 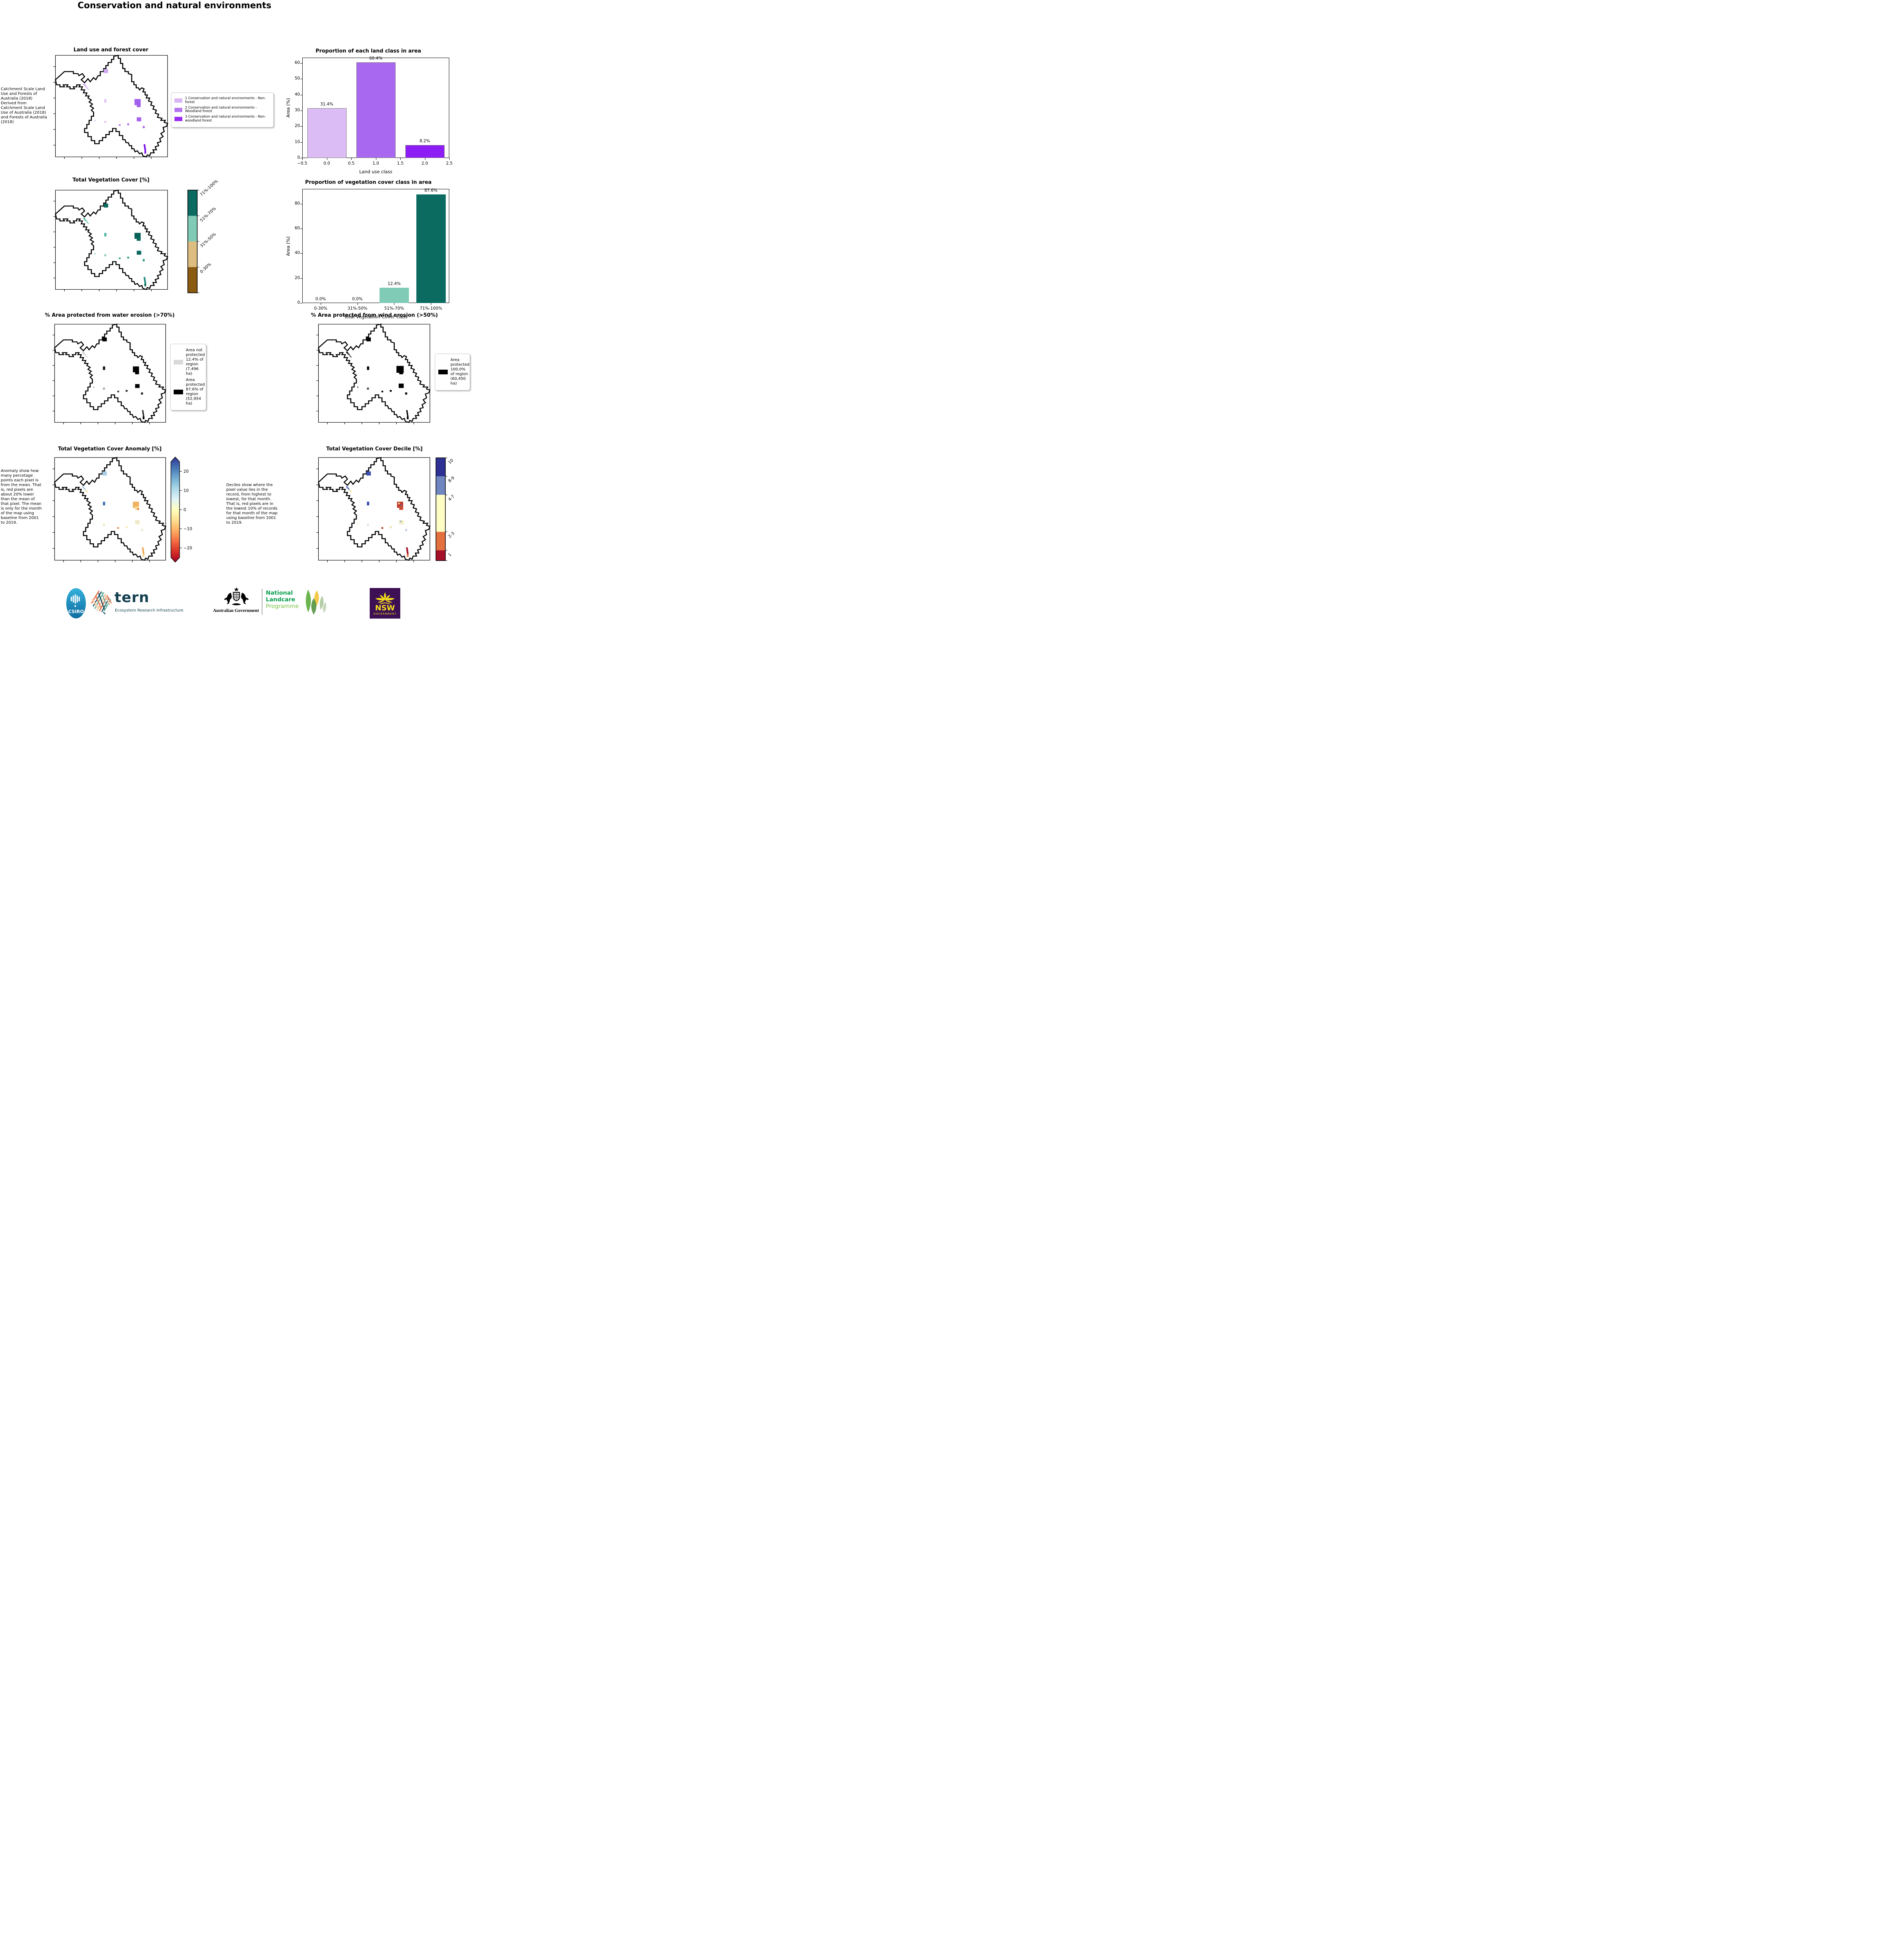 I want to click on anomaly-colorbar: 20 10 0 −10 −20, so click(x=181, y=510).